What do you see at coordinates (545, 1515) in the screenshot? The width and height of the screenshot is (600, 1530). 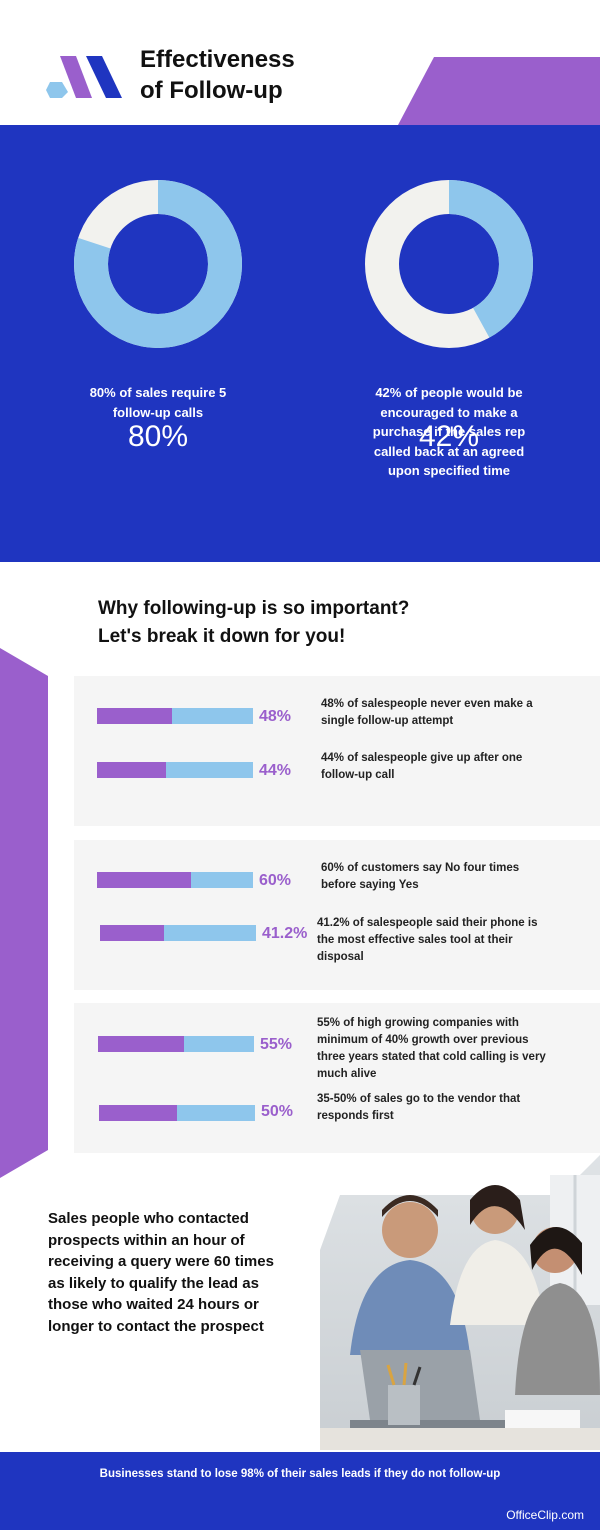 I see `brand-link: OfficeClip.com` at bounding box center [545, 1515].